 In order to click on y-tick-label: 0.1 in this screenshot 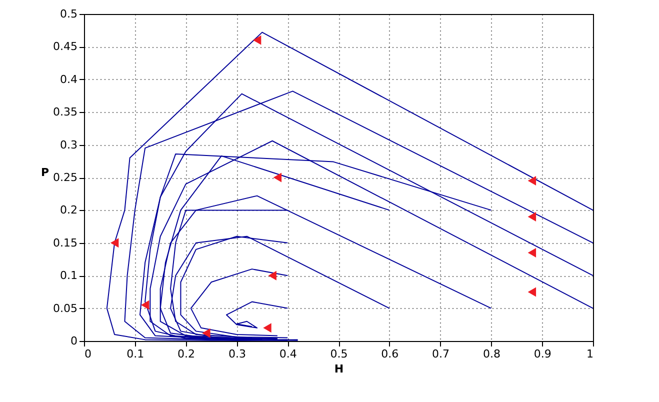, I will do `click(69, 275)`.